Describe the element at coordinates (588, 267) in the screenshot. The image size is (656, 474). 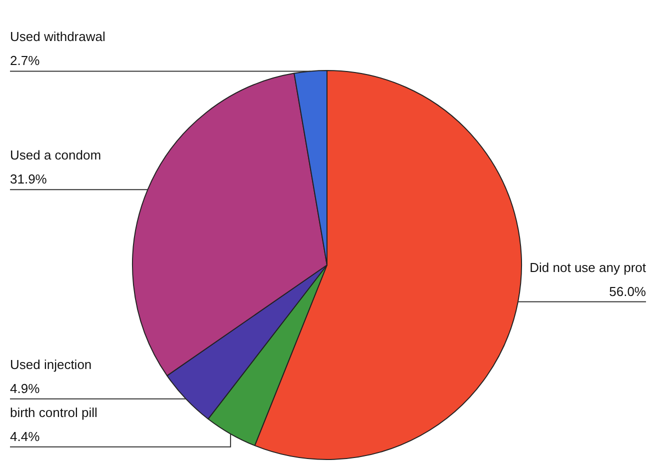
I see `slice-label: Did not use any prot` at that location.